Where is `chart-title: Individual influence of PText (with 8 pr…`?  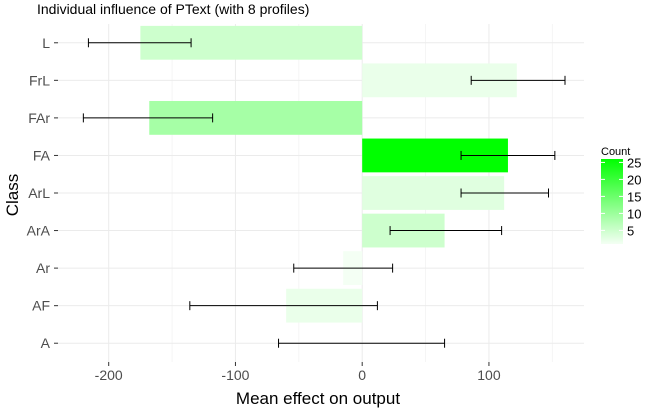 chart-title: Individual influence of PText (with 8 pr… is located at coordinates (173, 9).